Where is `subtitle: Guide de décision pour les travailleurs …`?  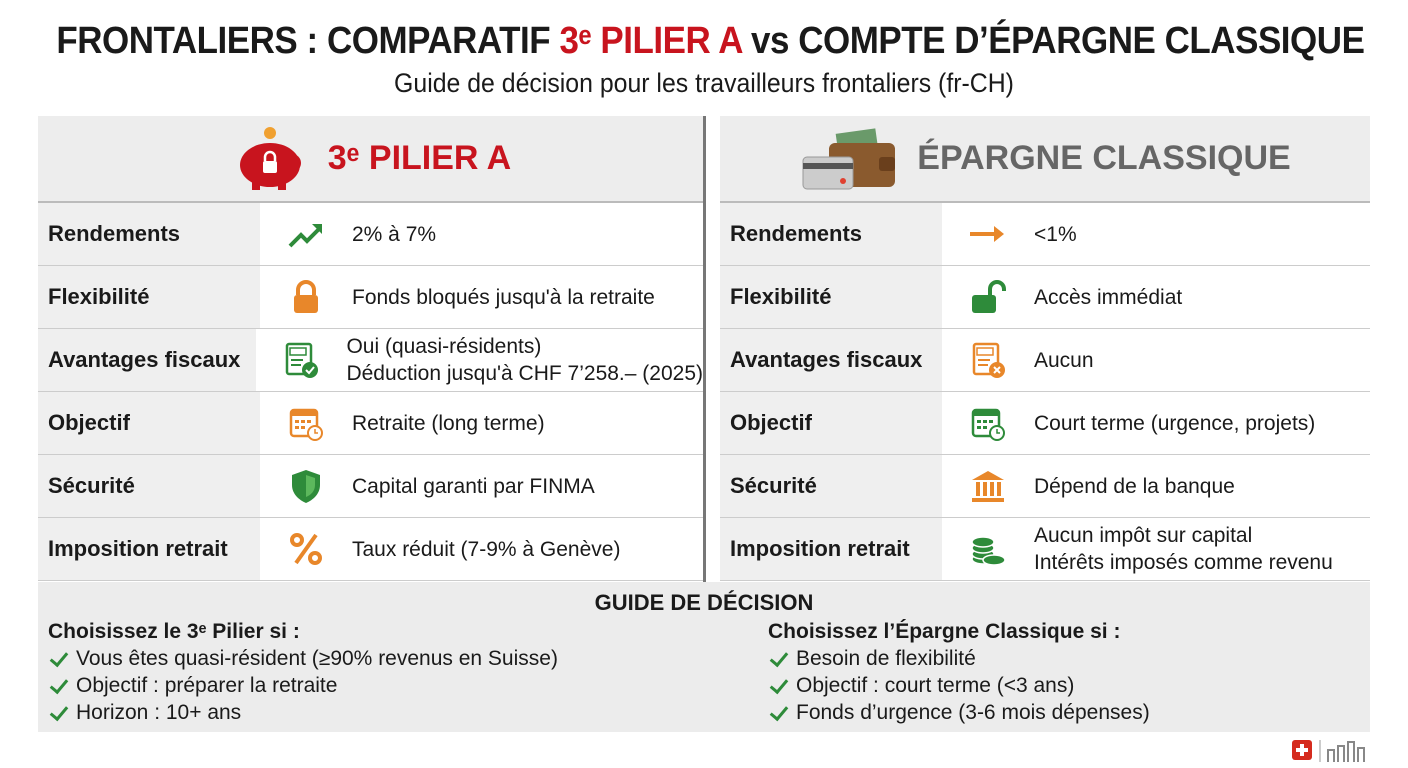
subtitle: Guide de décision pour les travailleurs … is located at coordinates (704, 83).